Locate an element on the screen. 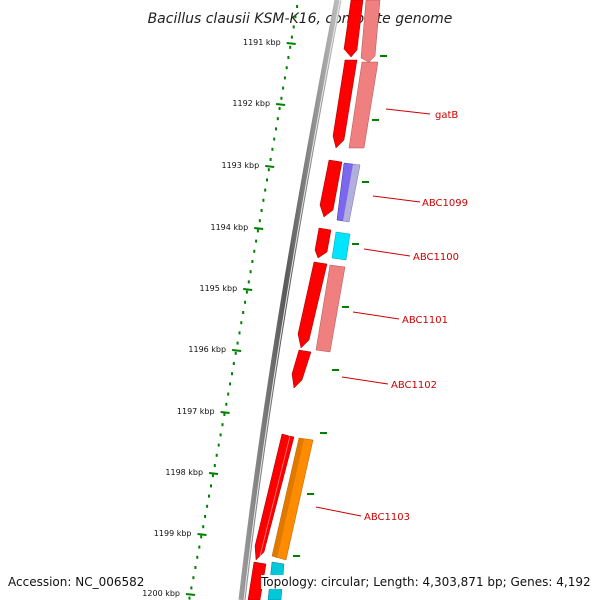 Image resolution: width=600 pixels, height=600 pixels. gene-label-ABC1099: ABC1099 is located at coordinates (445, 203).